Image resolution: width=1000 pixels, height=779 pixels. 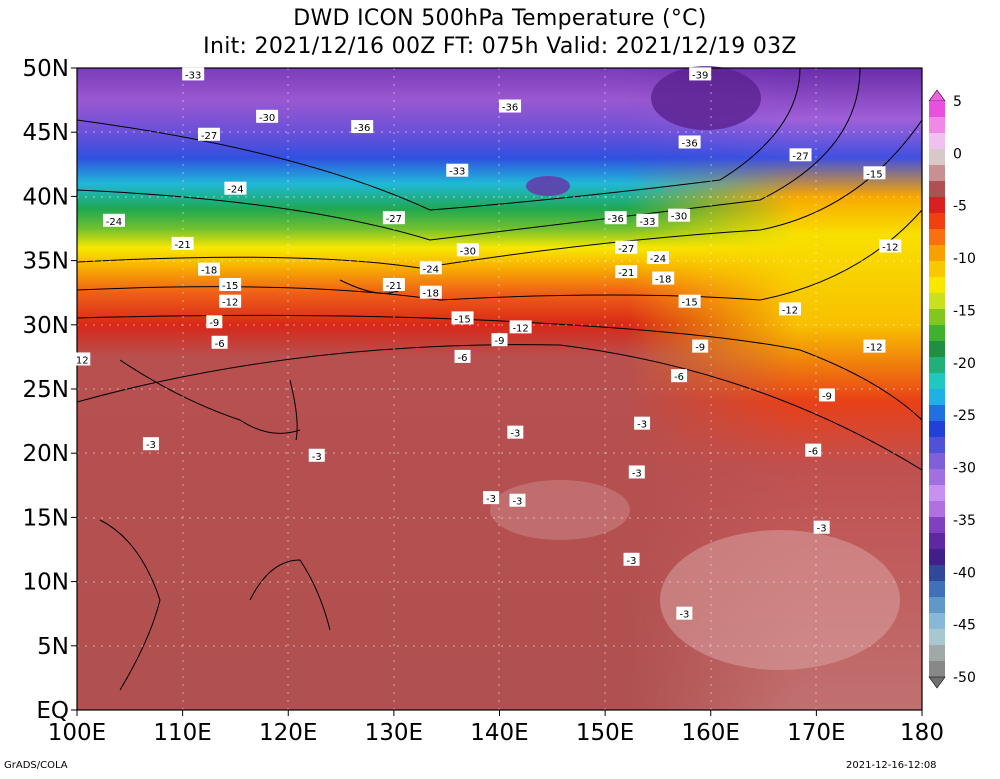 What do you see at coordinates (964, 469) in the screenshot?
I see `colorbar-label: -30` at bounding box center [964, 469].